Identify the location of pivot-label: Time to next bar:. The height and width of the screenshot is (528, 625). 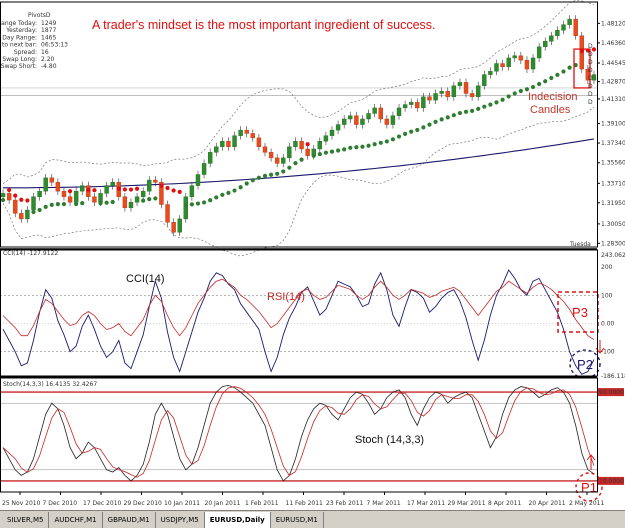
(18, 45).